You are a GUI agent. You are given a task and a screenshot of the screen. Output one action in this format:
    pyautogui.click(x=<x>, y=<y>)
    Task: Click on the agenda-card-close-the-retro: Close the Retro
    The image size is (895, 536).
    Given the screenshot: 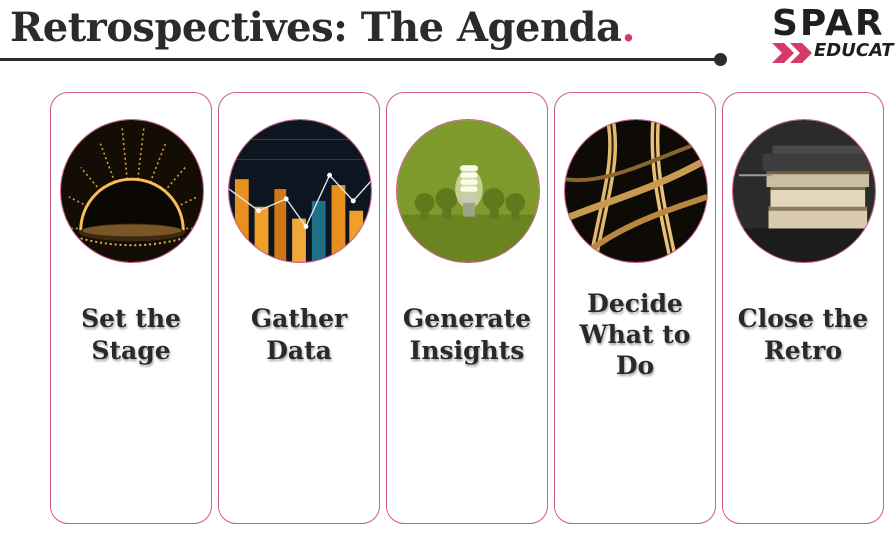 What is the action you would take?
    pyautogui.click(x=803, y=308)
    